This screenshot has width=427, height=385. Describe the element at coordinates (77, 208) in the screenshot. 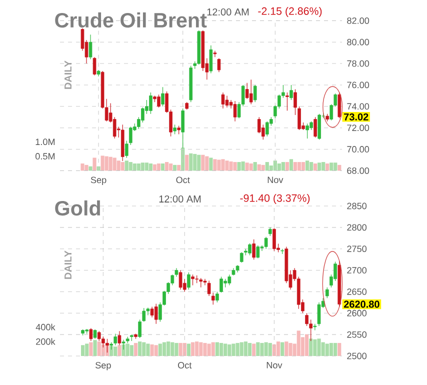

I see `chart-title: Gold` at that location.